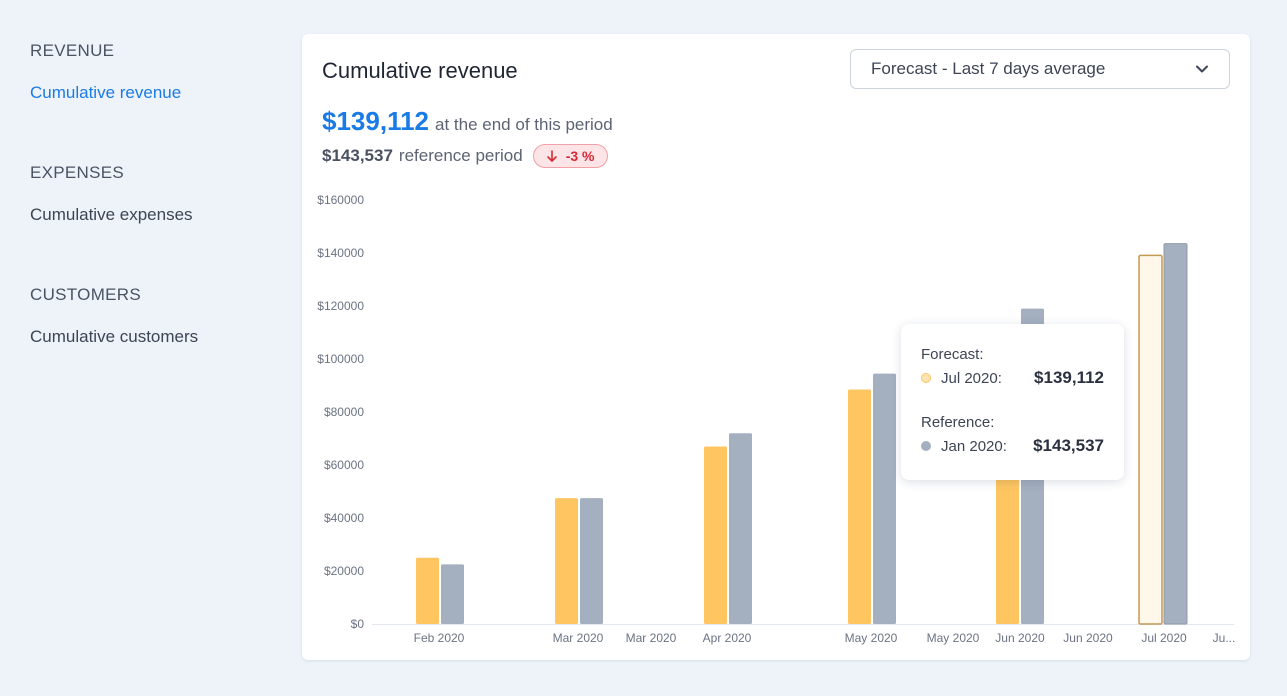 Image resolution: width=1287 pixels, height=696 pixels. Describe the element at coordinates (971, 378) in the screenshot. I see `tooltip-forecast-date: Jul 2020:` at that location.